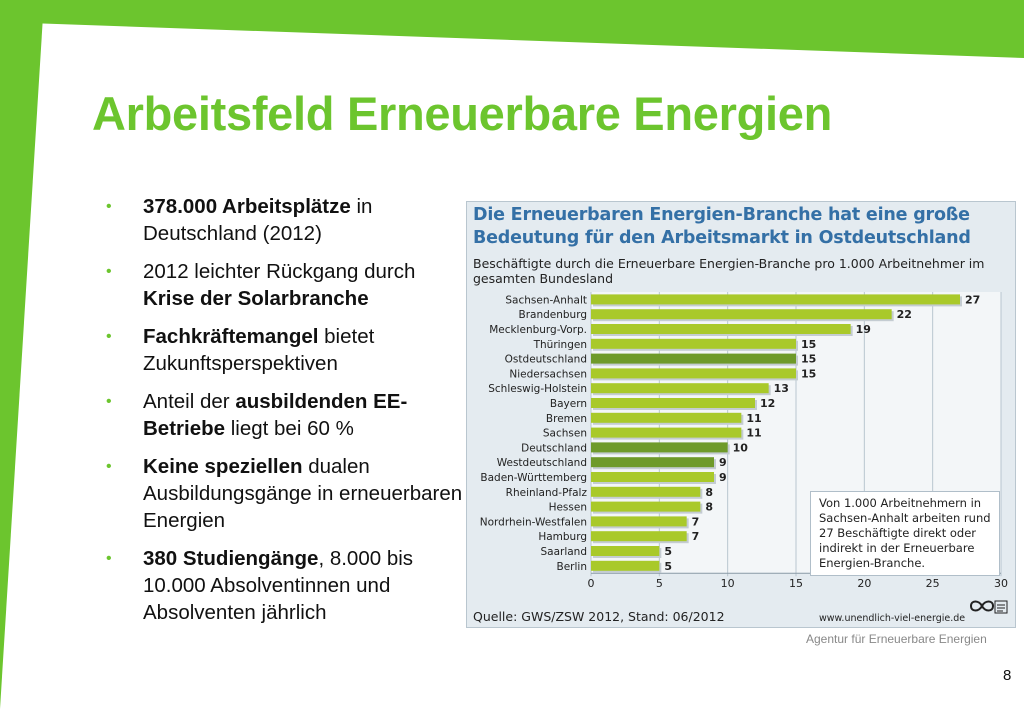 The image size is (1024, 709). I want to click on category-label: Sachsen-Anhalt, so click(546, 300).